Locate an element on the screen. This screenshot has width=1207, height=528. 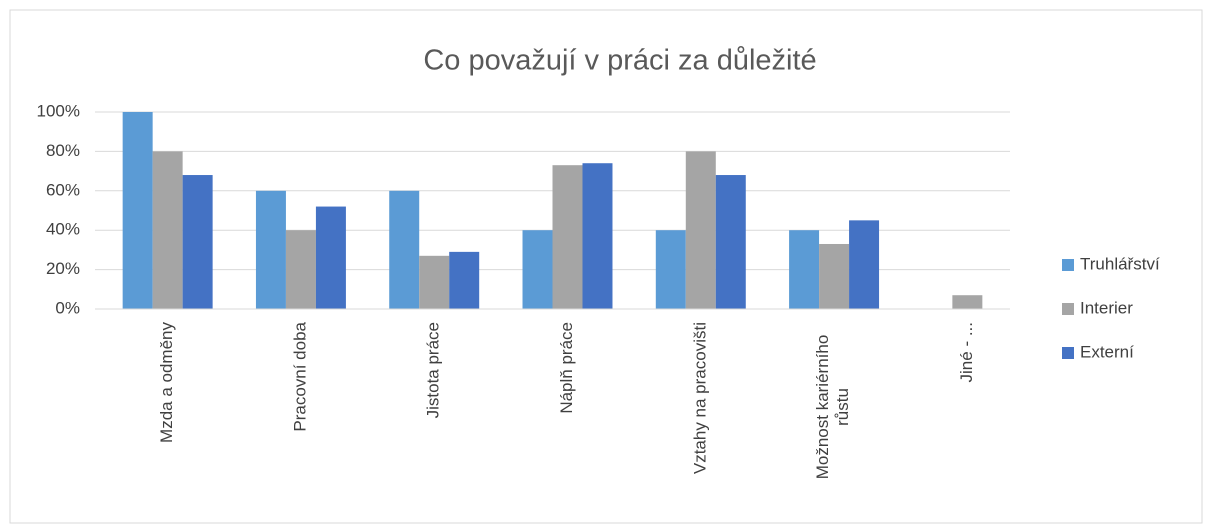
x-tick-label: Pracovní doba is located at coordinates (299, 376).